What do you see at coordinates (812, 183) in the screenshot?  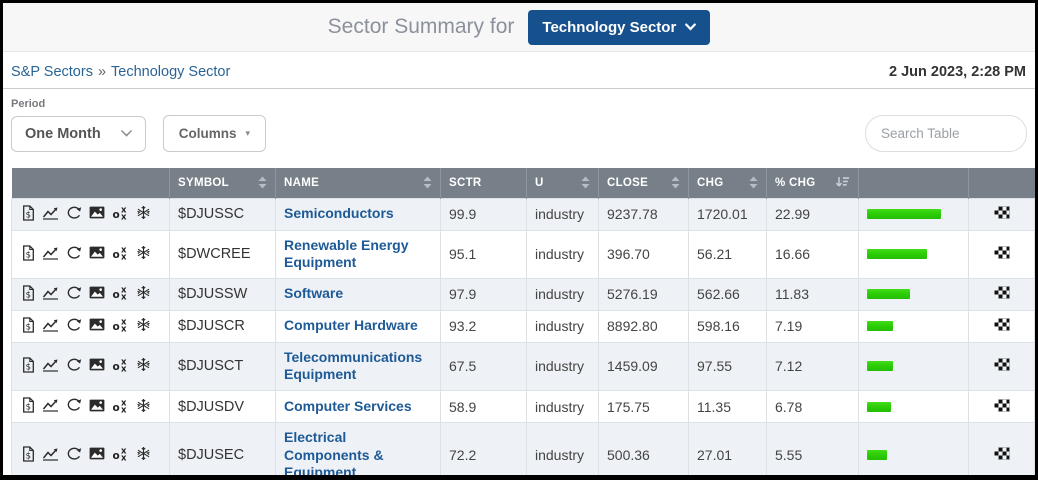 I see `column-header-pct-chg: % CHG` at bounding box center [812, 183].